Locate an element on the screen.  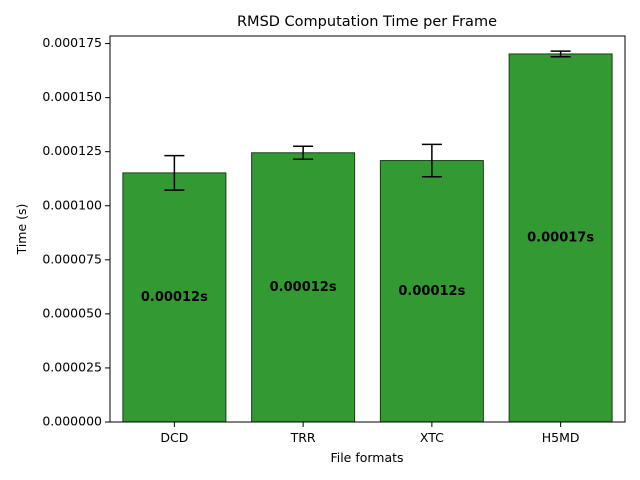
bar-trr is located at coordinates (303, 287).